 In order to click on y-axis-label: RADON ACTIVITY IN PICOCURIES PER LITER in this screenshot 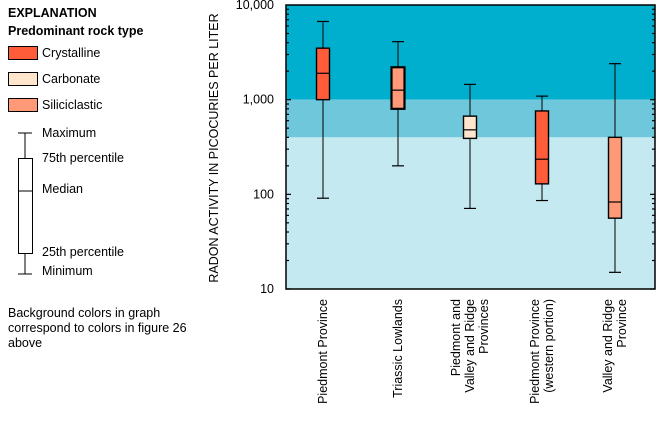, I will do `click(214, 147)`.